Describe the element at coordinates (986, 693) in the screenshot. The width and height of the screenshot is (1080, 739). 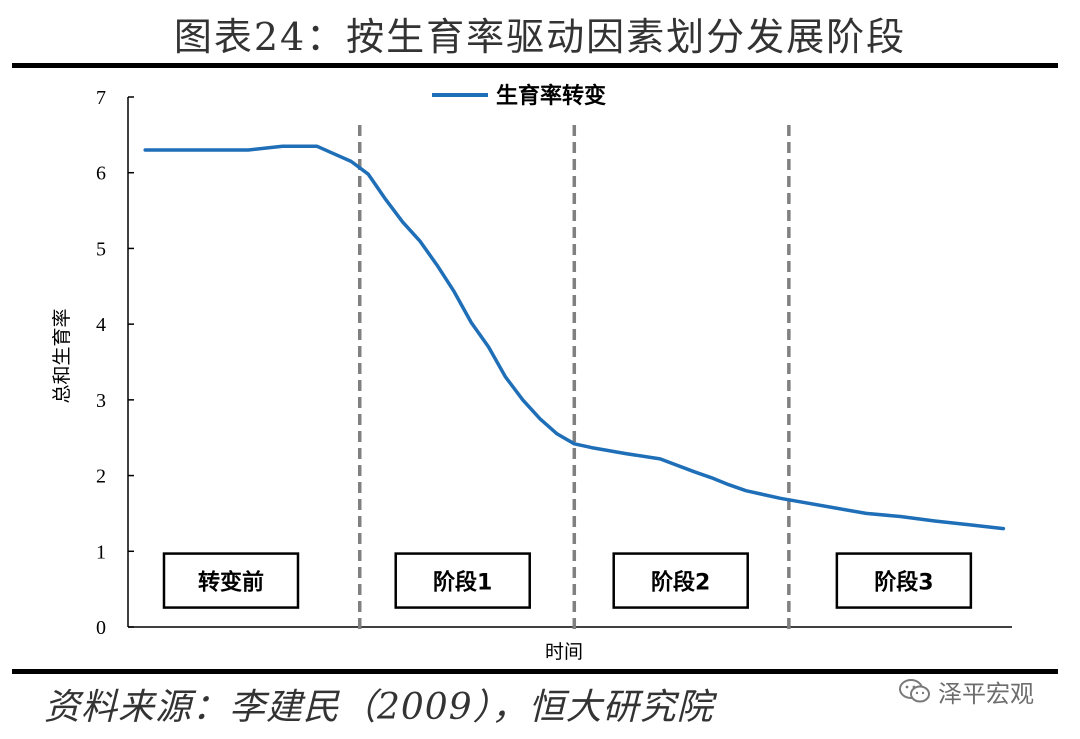
I see `watermark-text: 泽平宏观` at that location.